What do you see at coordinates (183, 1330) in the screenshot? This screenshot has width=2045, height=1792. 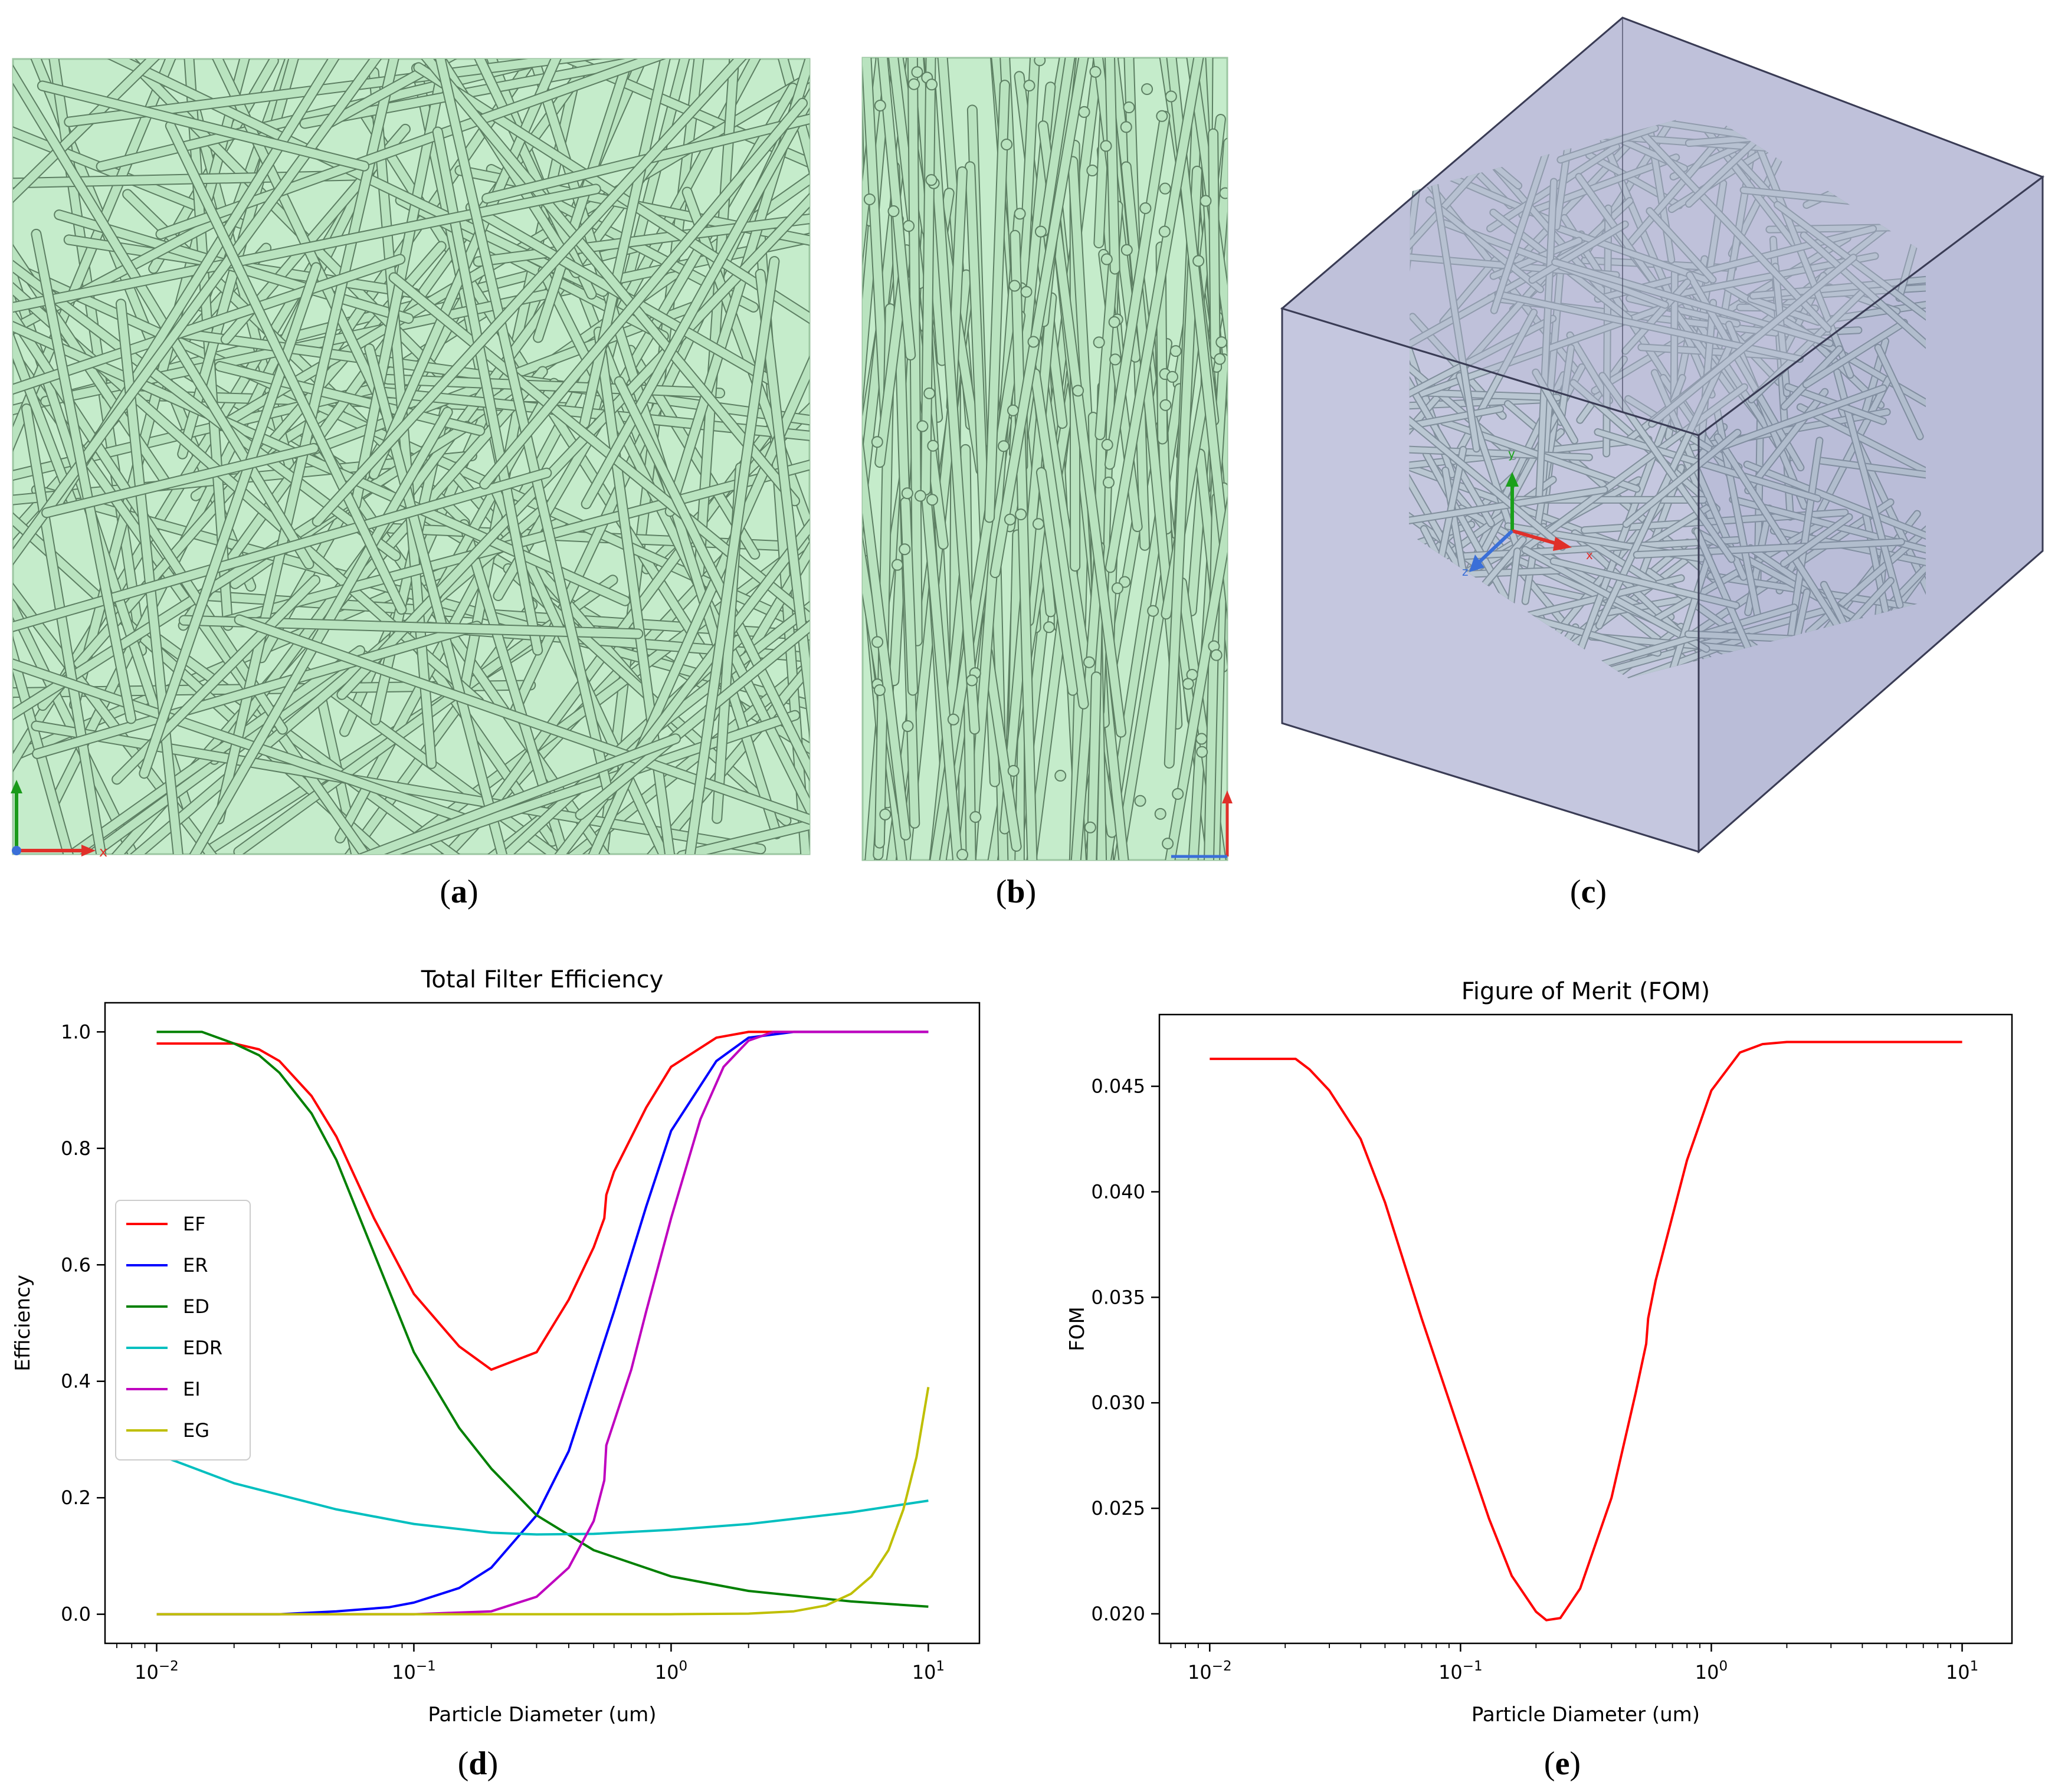 I see `efficiency-legend: EF ER ED EDR EI EG` at bounding box center [183, 1330].